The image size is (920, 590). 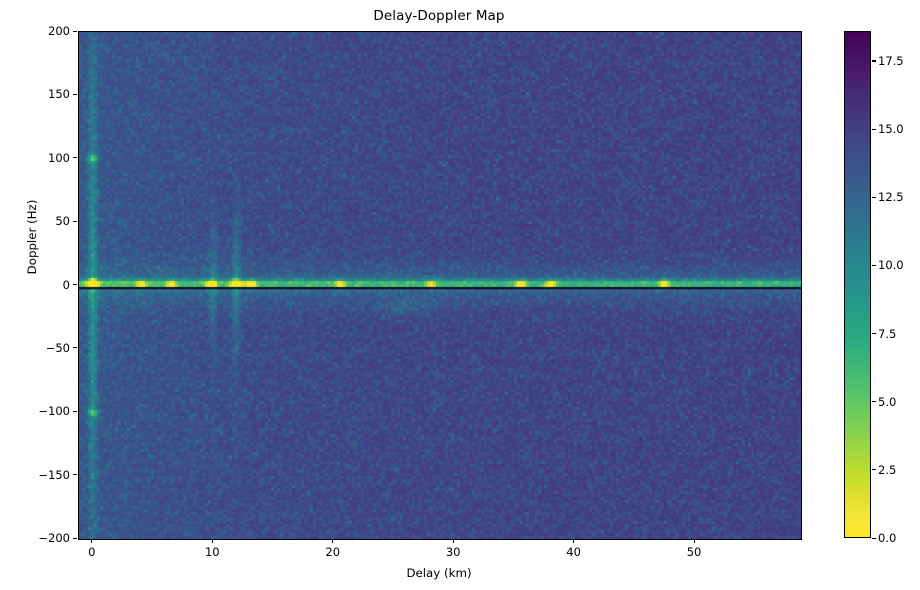 What do you see at coordinates (57, 347) in the screenshot?
I see `y-tick-label: −50` at bounding box center [57, 347].